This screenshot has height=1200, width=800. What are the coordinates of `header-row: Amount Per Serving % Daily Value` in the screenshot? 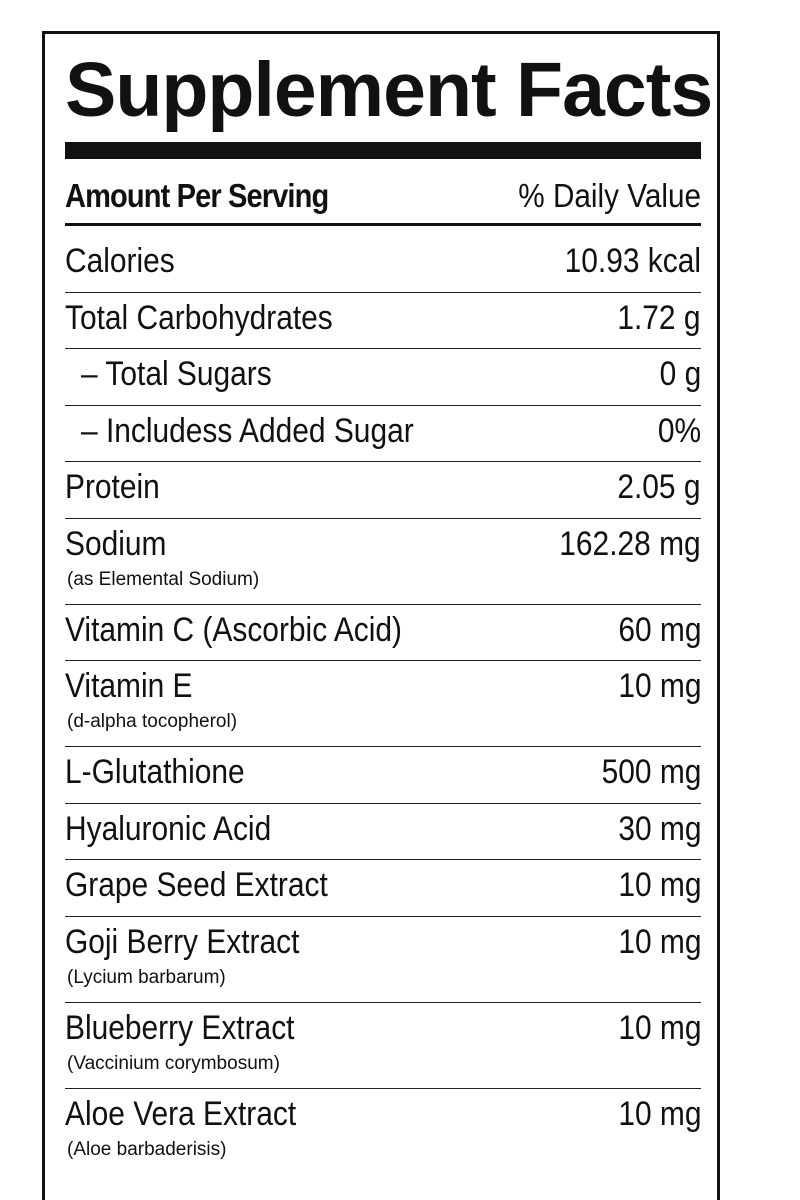 It's located at (383, 198).